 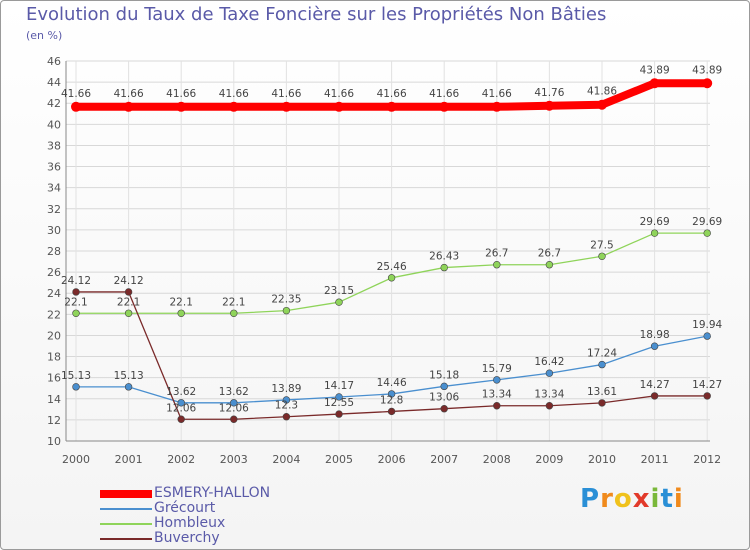 What do you see at coordinates (392, 459) in the screenshot?
I see `x-tick-label: 2006` at bounding box center [392, 459].